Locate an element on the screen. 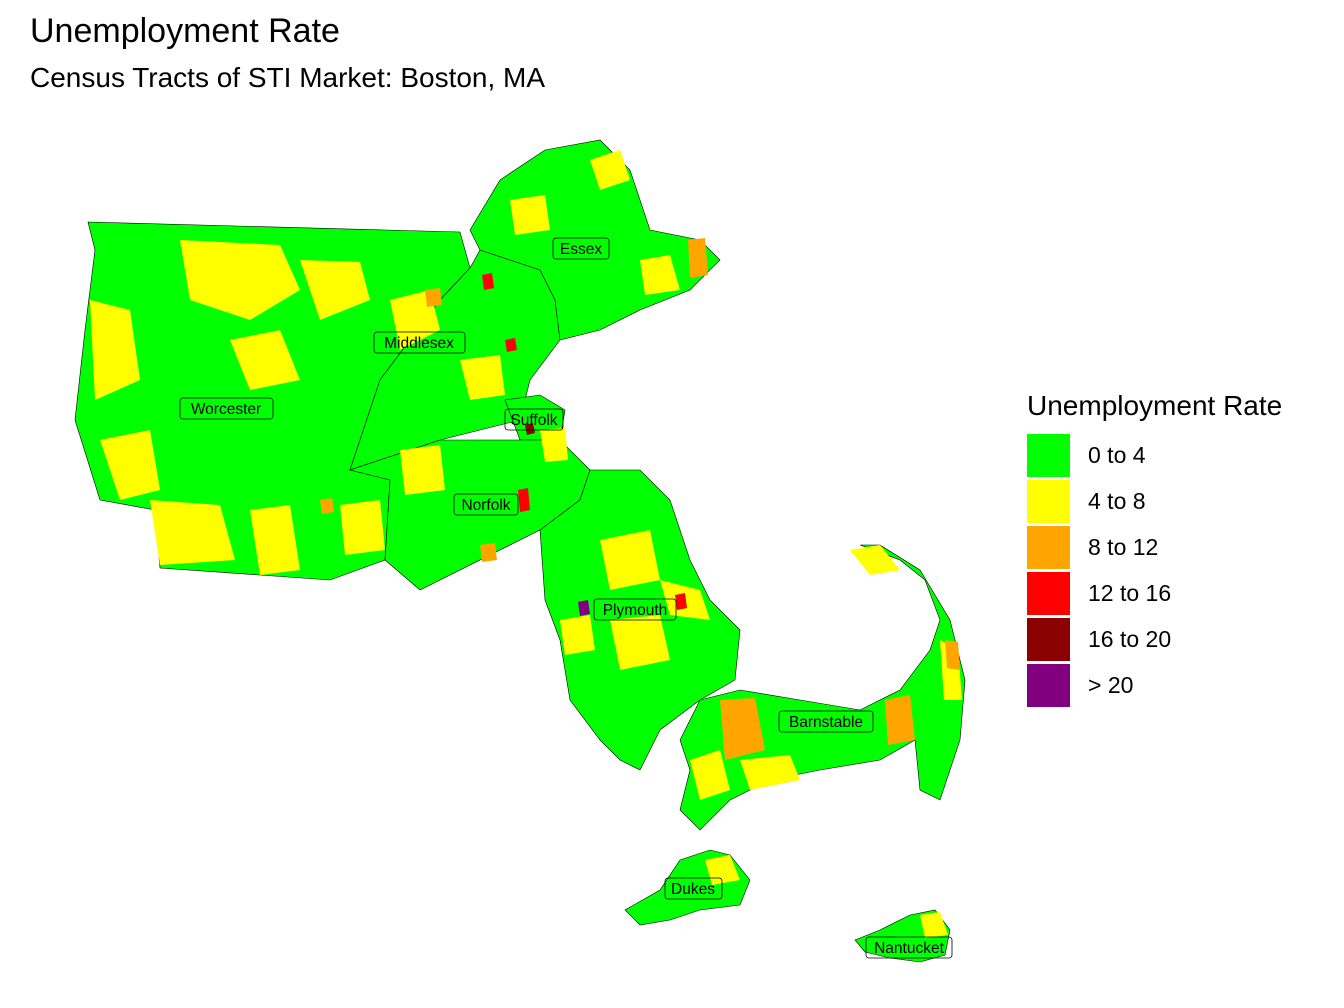  legend-item: 4 to 8 is located at coordinates (1177, 501).